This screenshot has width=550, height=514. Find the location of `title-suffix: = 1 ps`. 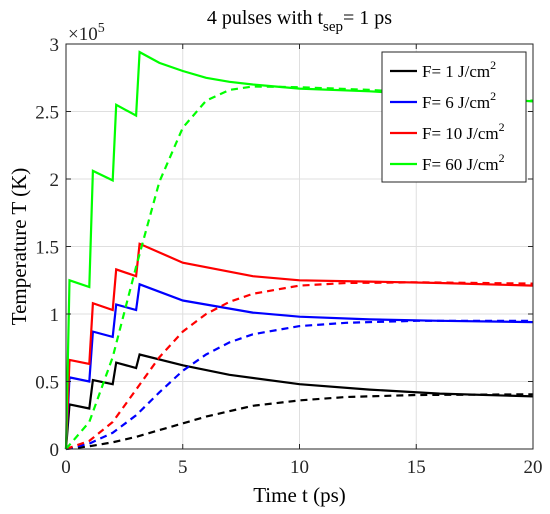

title-suffix: = 1 ps is located at coordinates (367, 18).